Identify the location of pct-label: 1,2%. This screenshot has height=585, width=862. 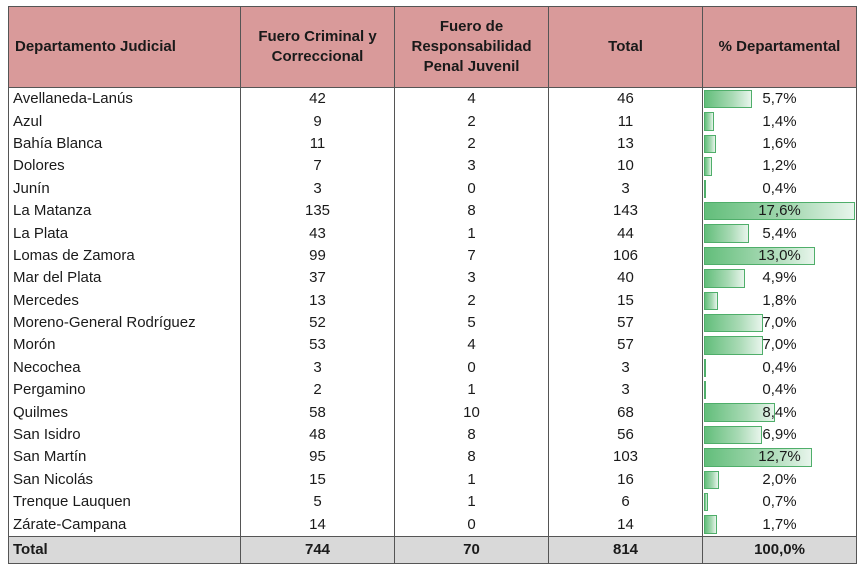
(779, 166).